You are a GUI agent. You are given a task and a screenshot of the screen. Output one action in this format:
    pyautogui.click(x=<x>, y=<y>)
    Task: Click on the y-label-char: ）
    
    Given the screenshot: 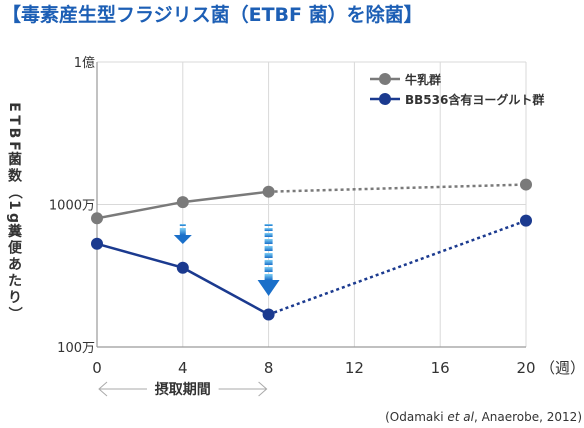 What is the action you would take?
    pyautogui.click(x=14, y=314)
    